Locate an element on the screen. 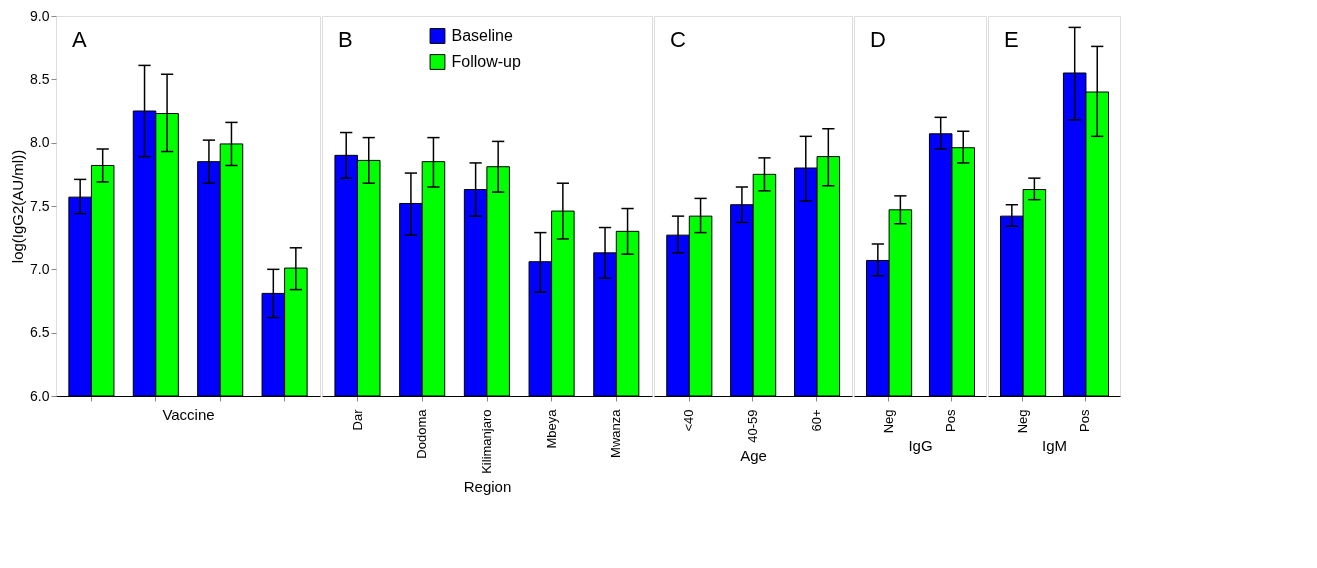 Image resolution: width=1317 pixels, height=568 pixels. y-tick-label: 6.0 is located at coordinates (40, 395).